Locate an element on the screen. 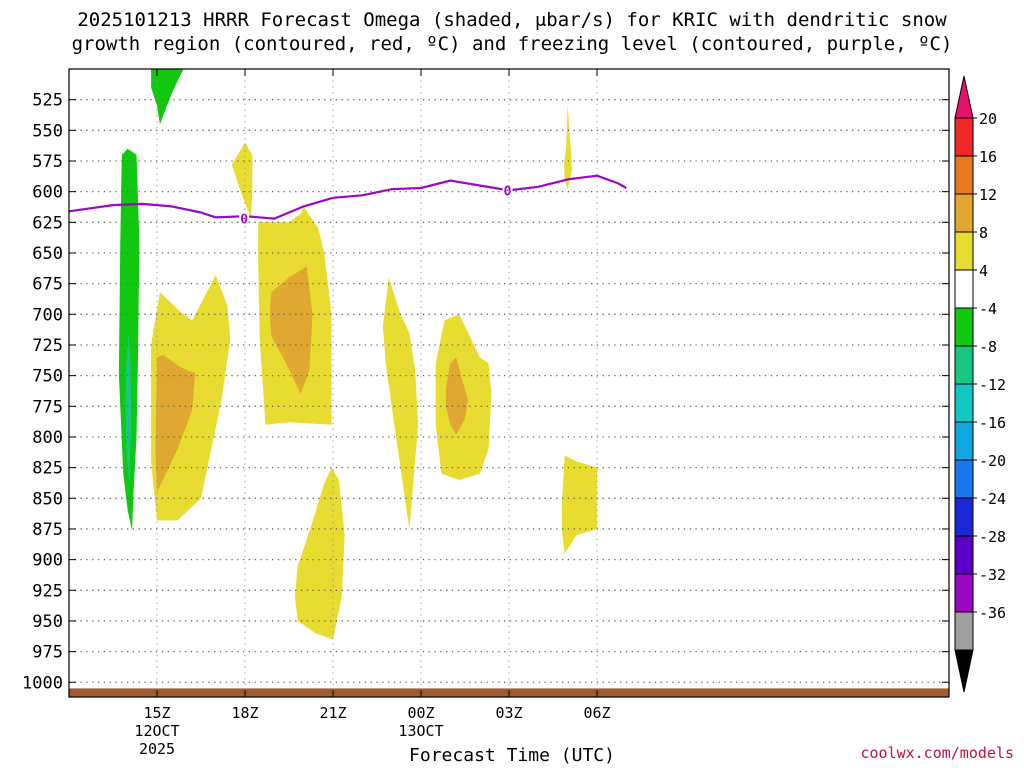 The width and height of the screenshot is (1024, 768). colorbar-label: -32 is located at coordinates (992, 575).